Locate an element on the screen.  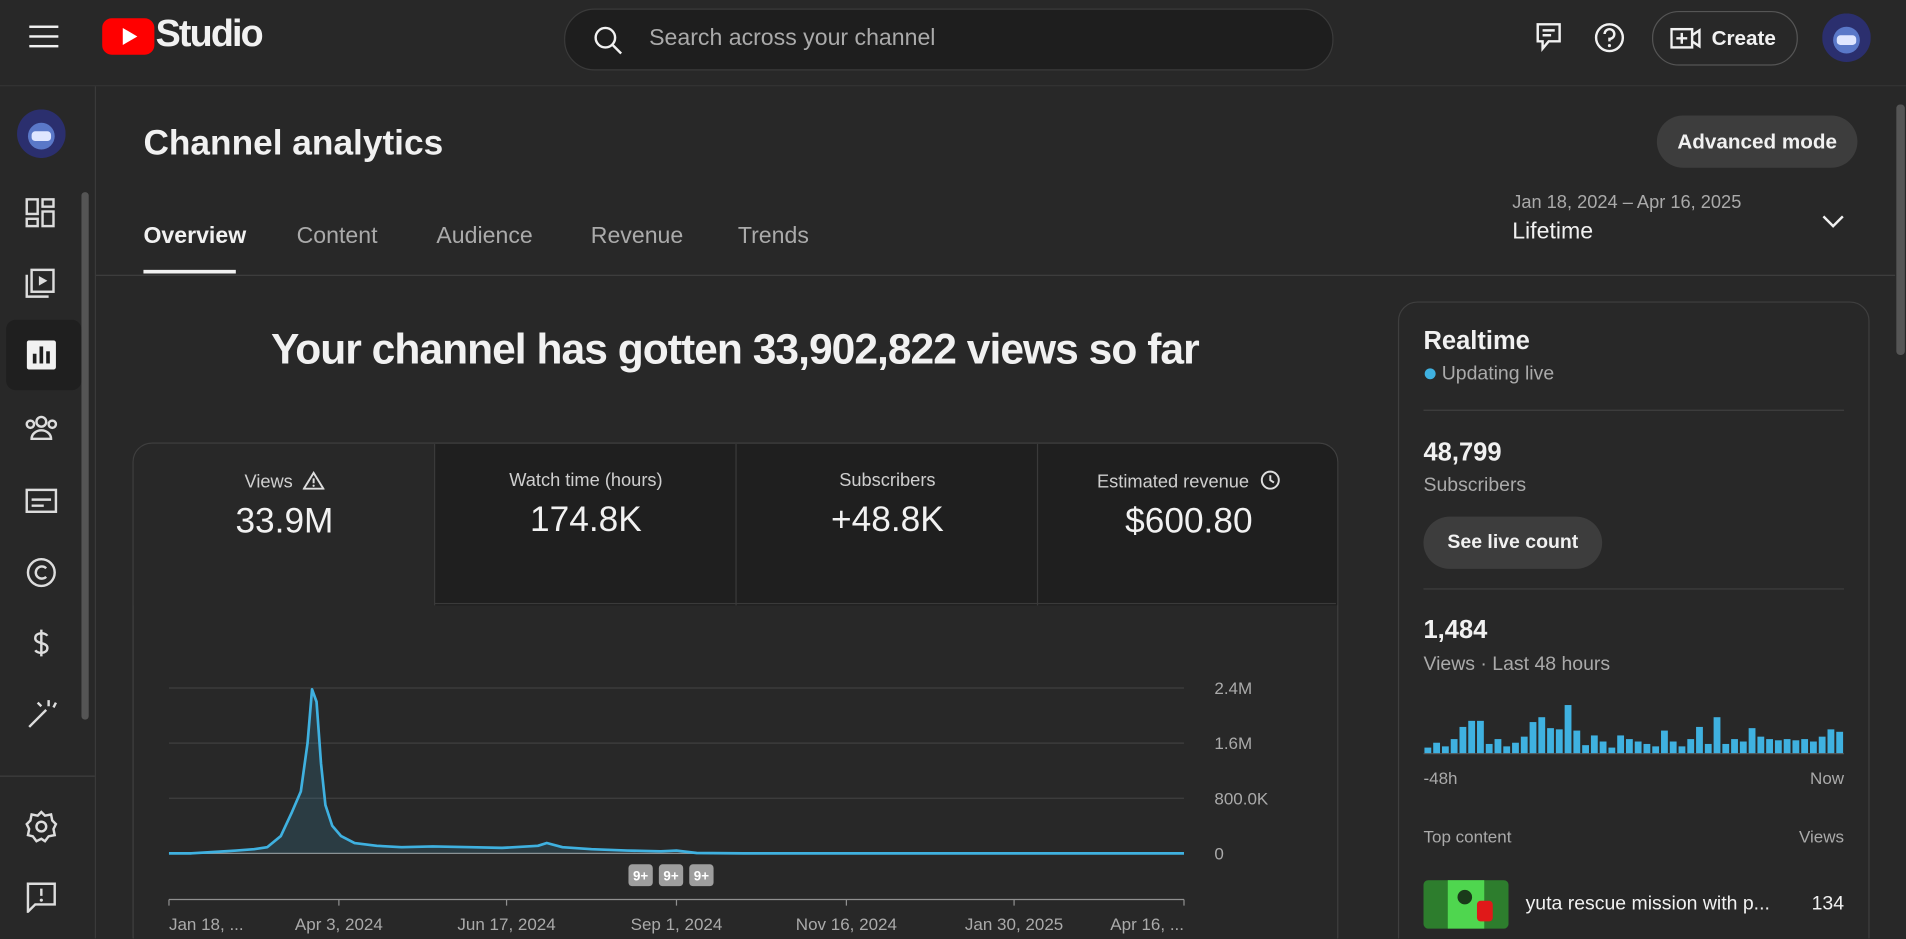
metric-tile: Views 33.9M is located at coordinates (284, 524).